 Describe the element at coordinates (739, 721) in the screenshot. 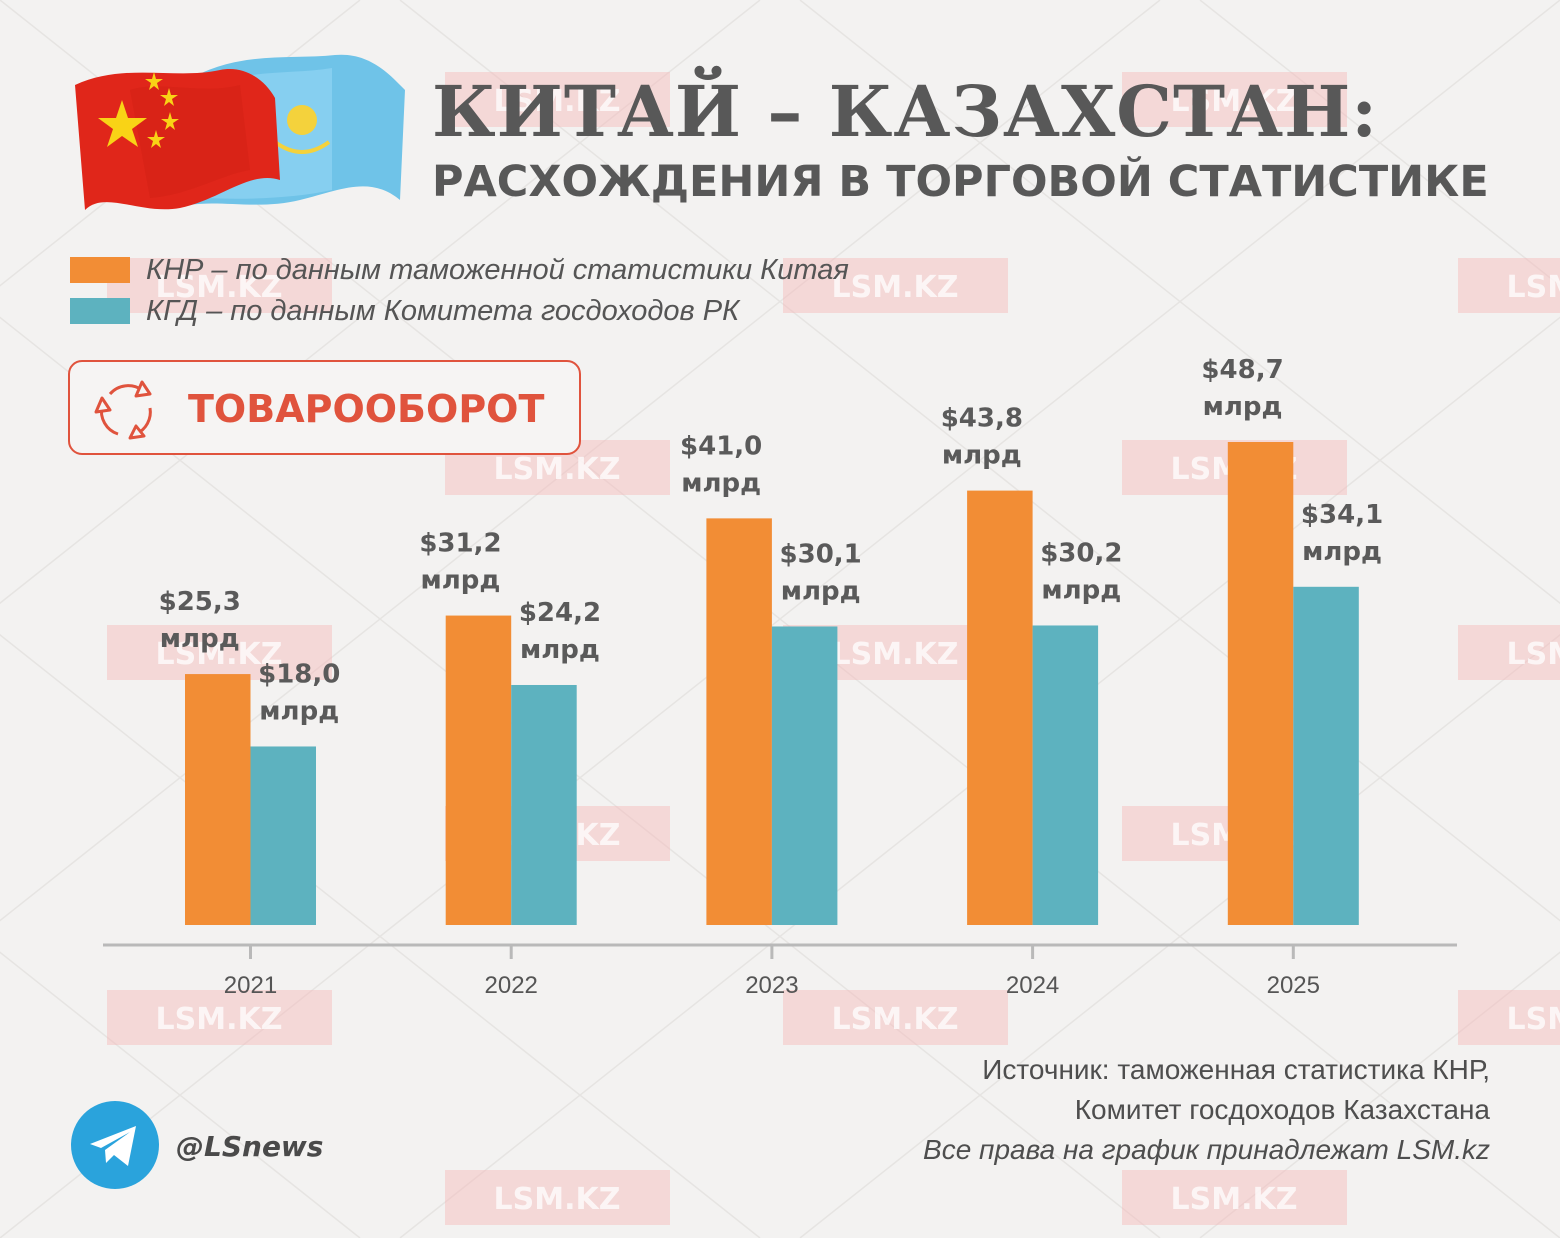

I see `bar-china-2023` at that location.